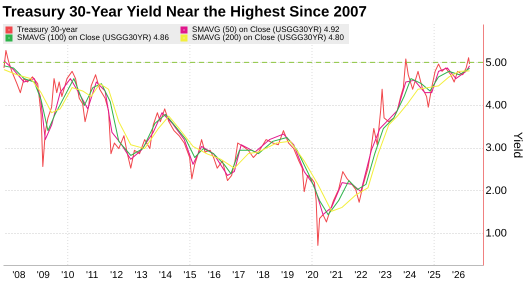  Describe the element at coordinates (385, 275) in the screenshot. I see `x-tick-label: '23` at that location.